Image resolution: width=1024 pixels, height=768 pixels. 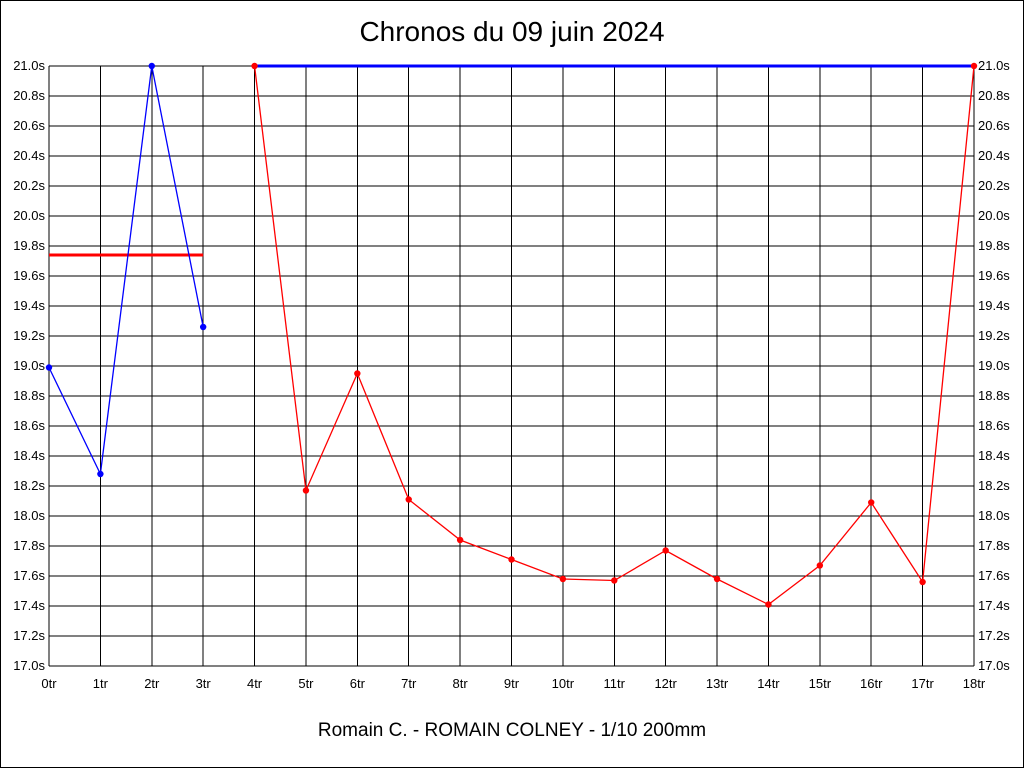 I want to click on y-tick-label-left: 21.0s, so click(x=29, y=65).